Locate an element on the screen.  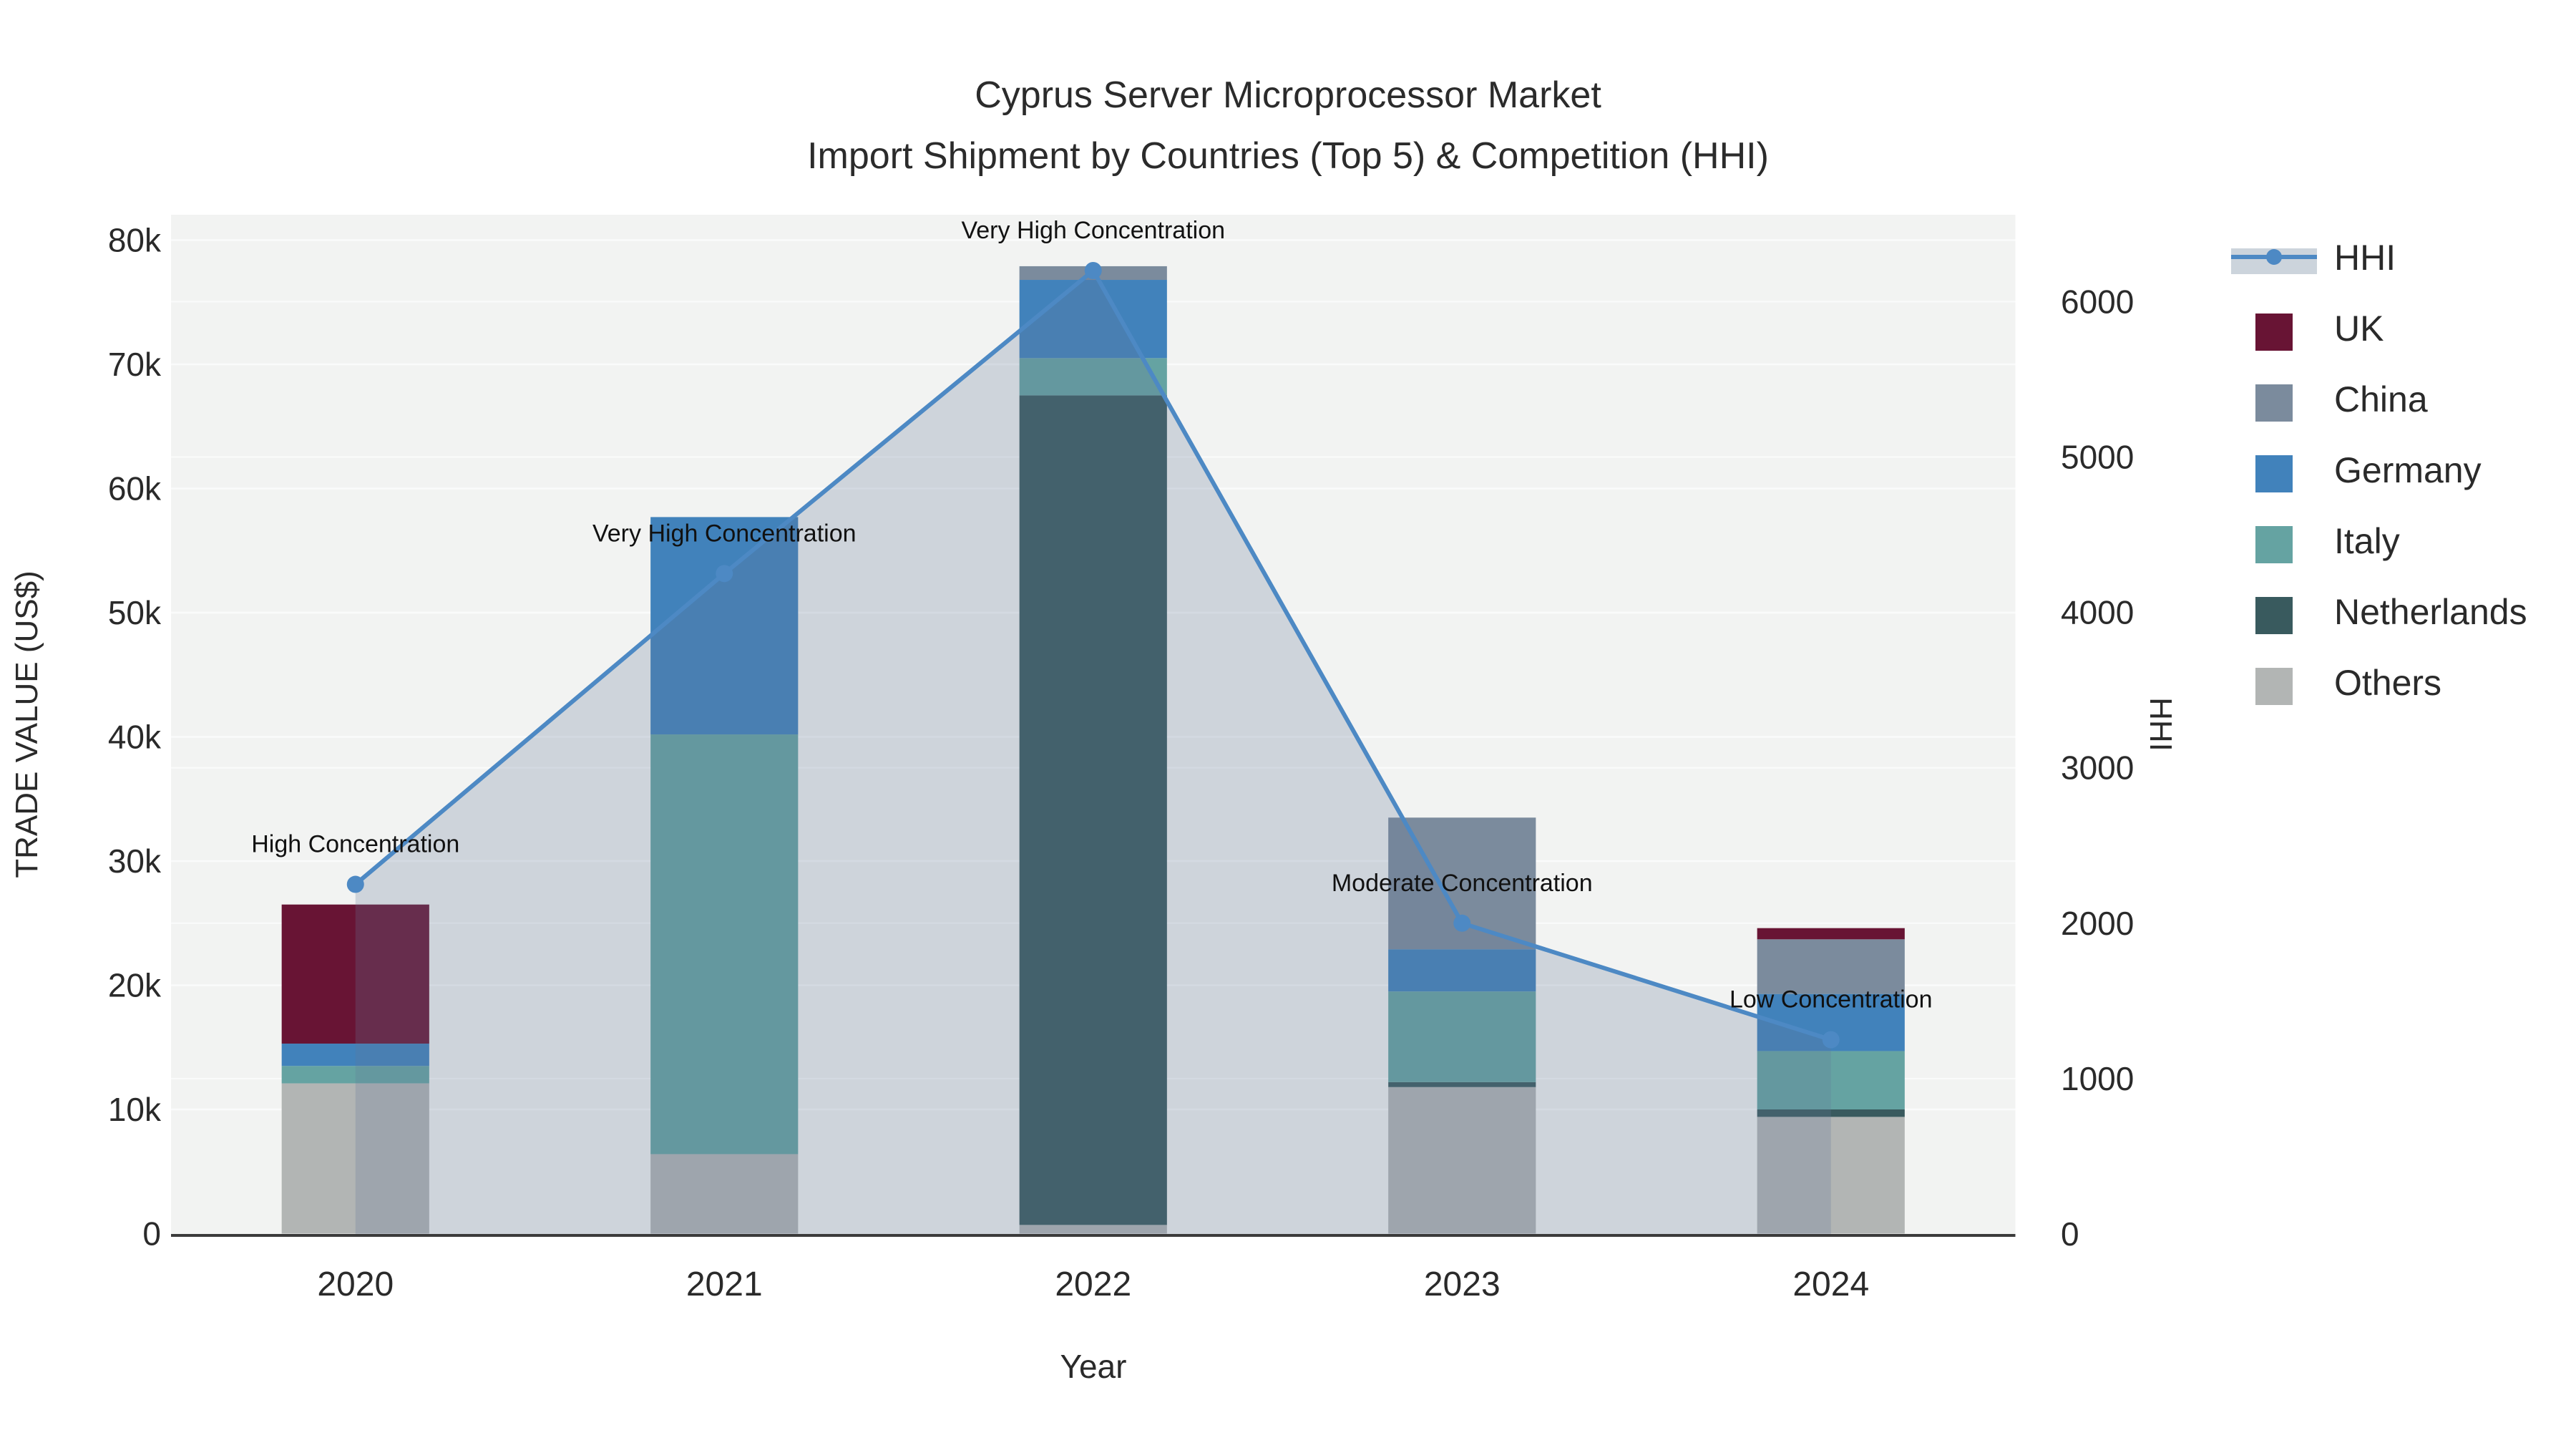
bar-segment-italy-2023 is located at coordinates (1462, 1036).